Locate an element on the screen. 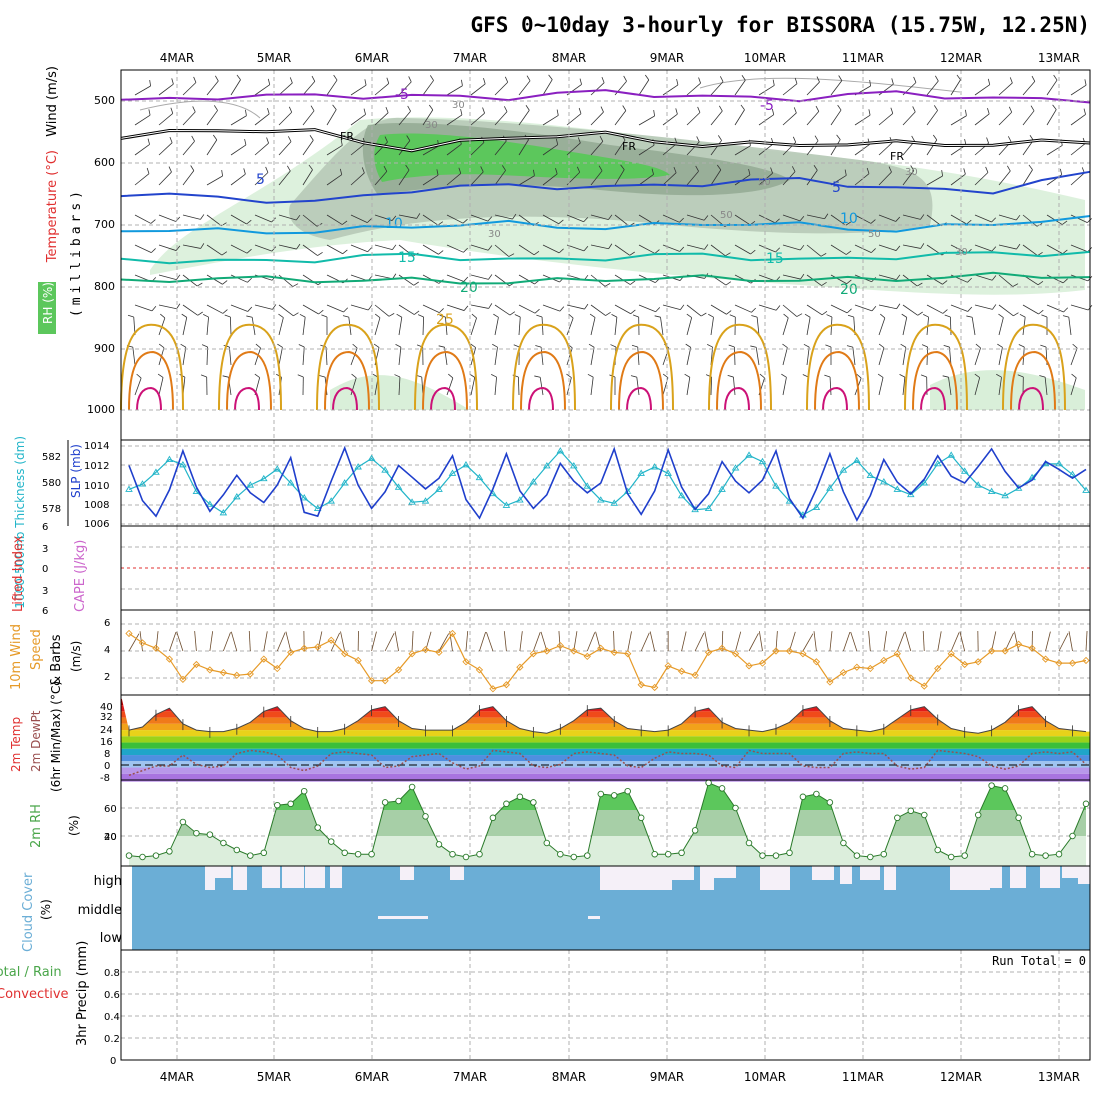  lifted-cape-panel: 6 3 0 3 6 Lifted Index CAPE (J/kg) is located at coordinates (551, 569).